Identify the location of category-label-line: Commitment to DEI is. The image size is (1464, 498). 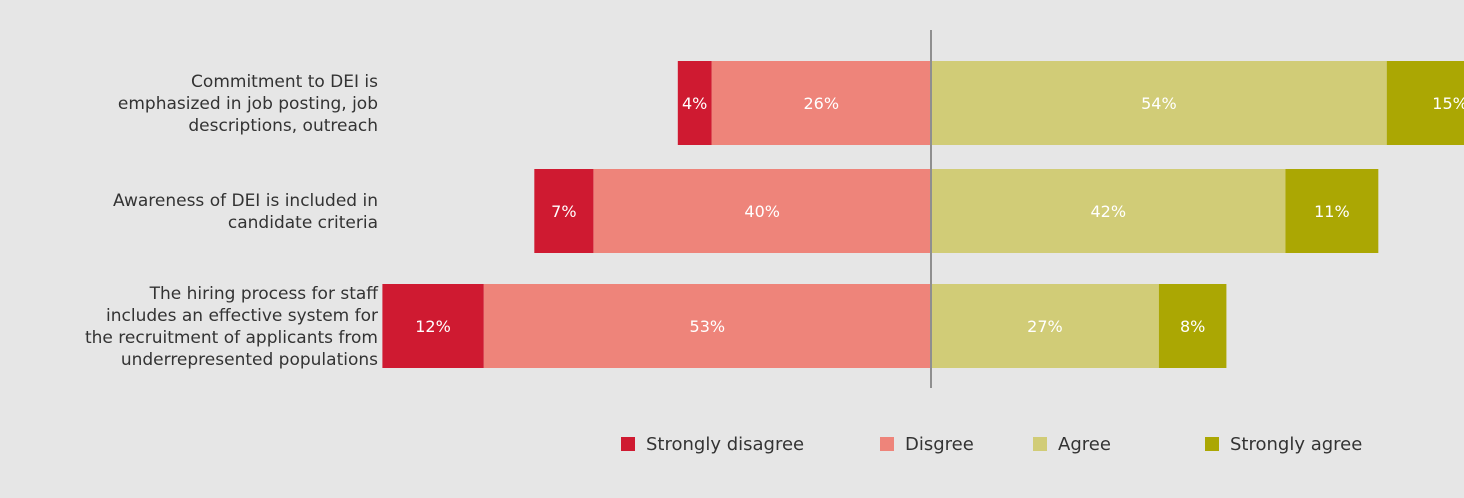
(284, 82).